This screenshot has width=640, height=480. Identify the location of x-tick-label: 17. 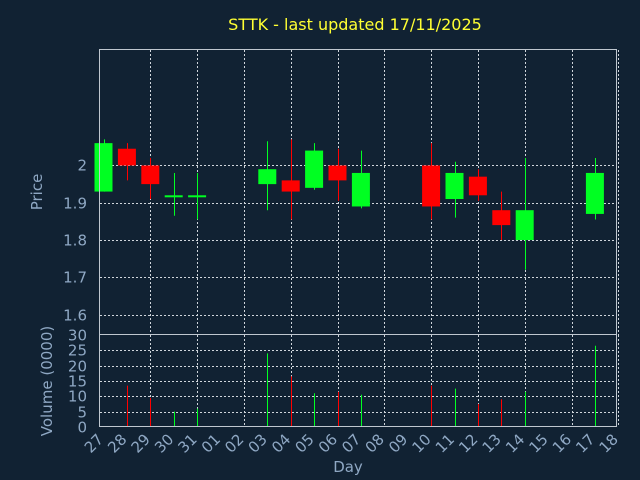
(585, 443).